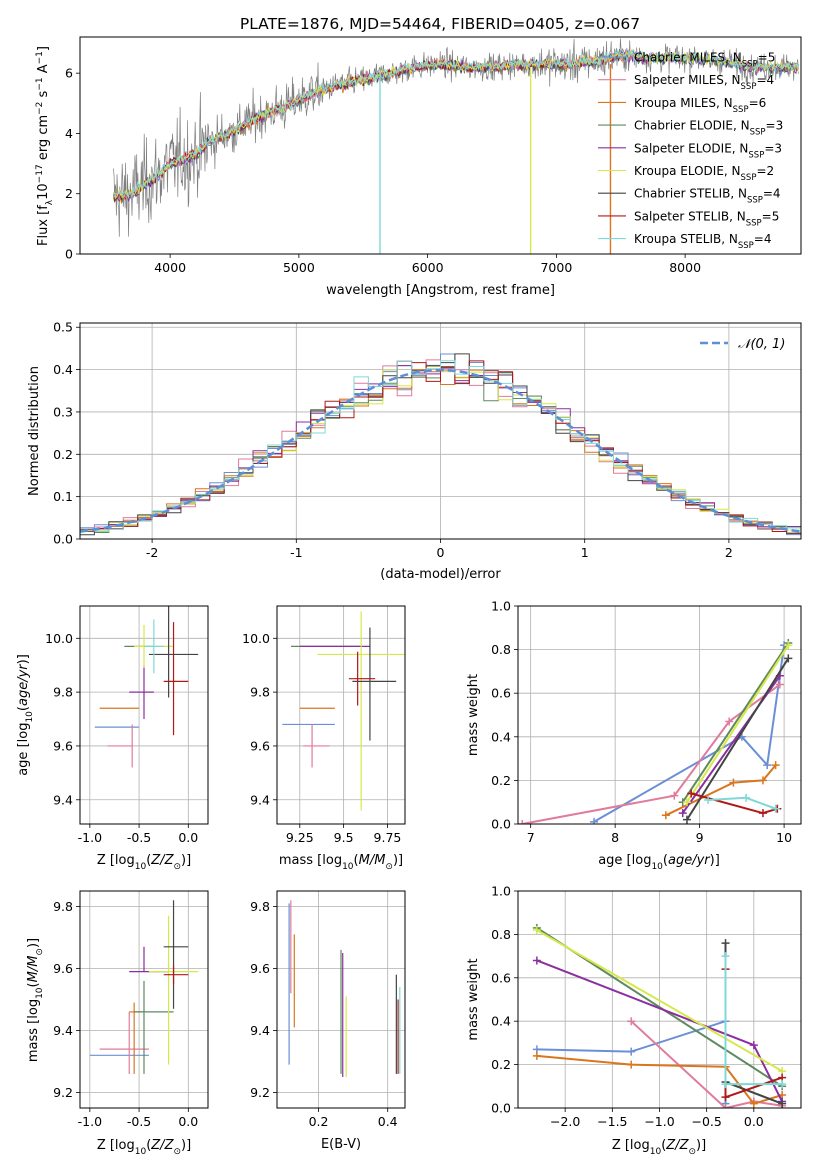 The image size is (819, 1170). Describe the element at coordinates (63, 411) in the screenshot. I see `y-tick-label: 0.3` at that location.